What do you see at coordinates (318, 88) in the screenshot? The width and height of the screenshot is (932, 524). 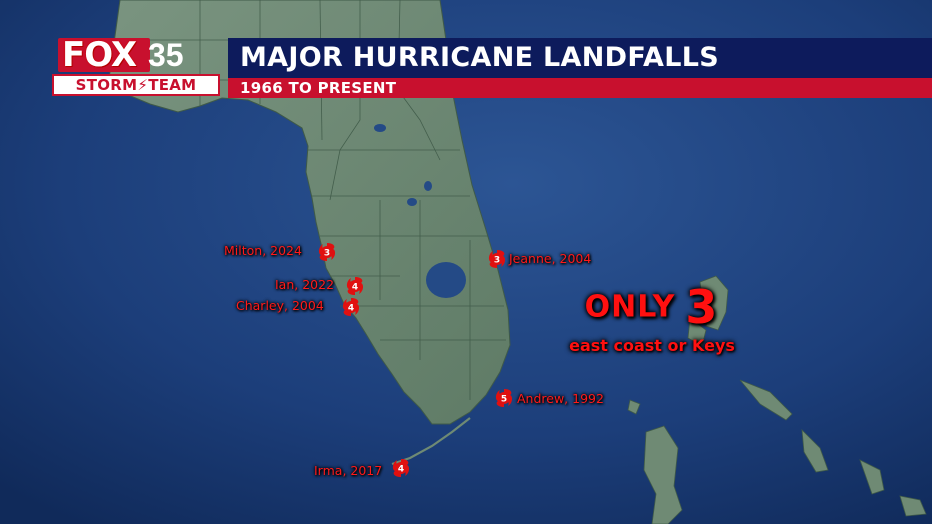 I see `page-subtitle: 1966 TO PRESENT` at bounding box center [318, 88].